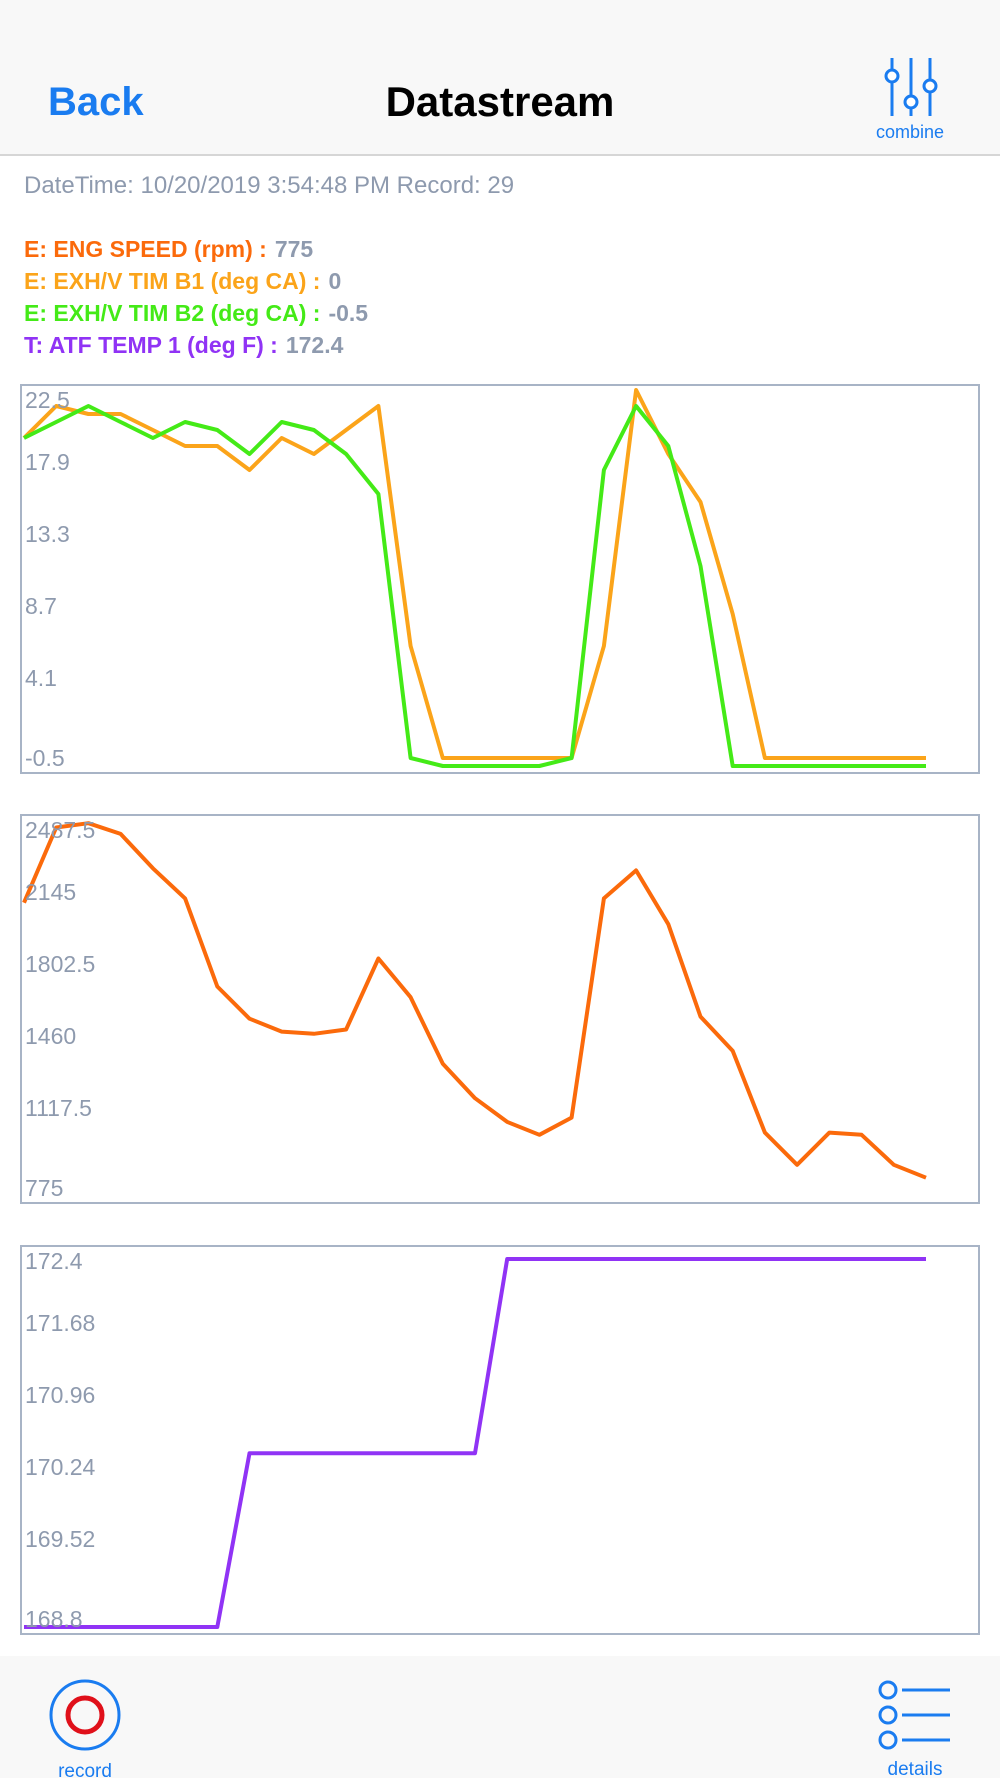 The width and height of the screenshot is (1000, 1783). Describe the element at coordinates (50, 892) in the screenshot. I see `y-tick-label: 2145` at that location.